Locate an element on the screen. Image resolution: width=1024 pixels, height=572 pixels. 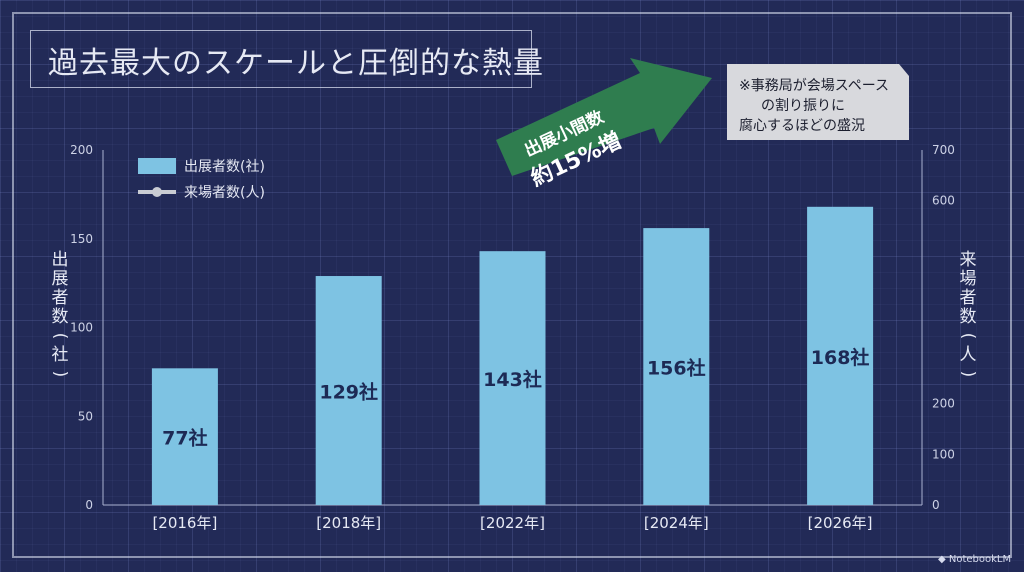
y-left-axis-title: ( is located at coordinates (60, 336).